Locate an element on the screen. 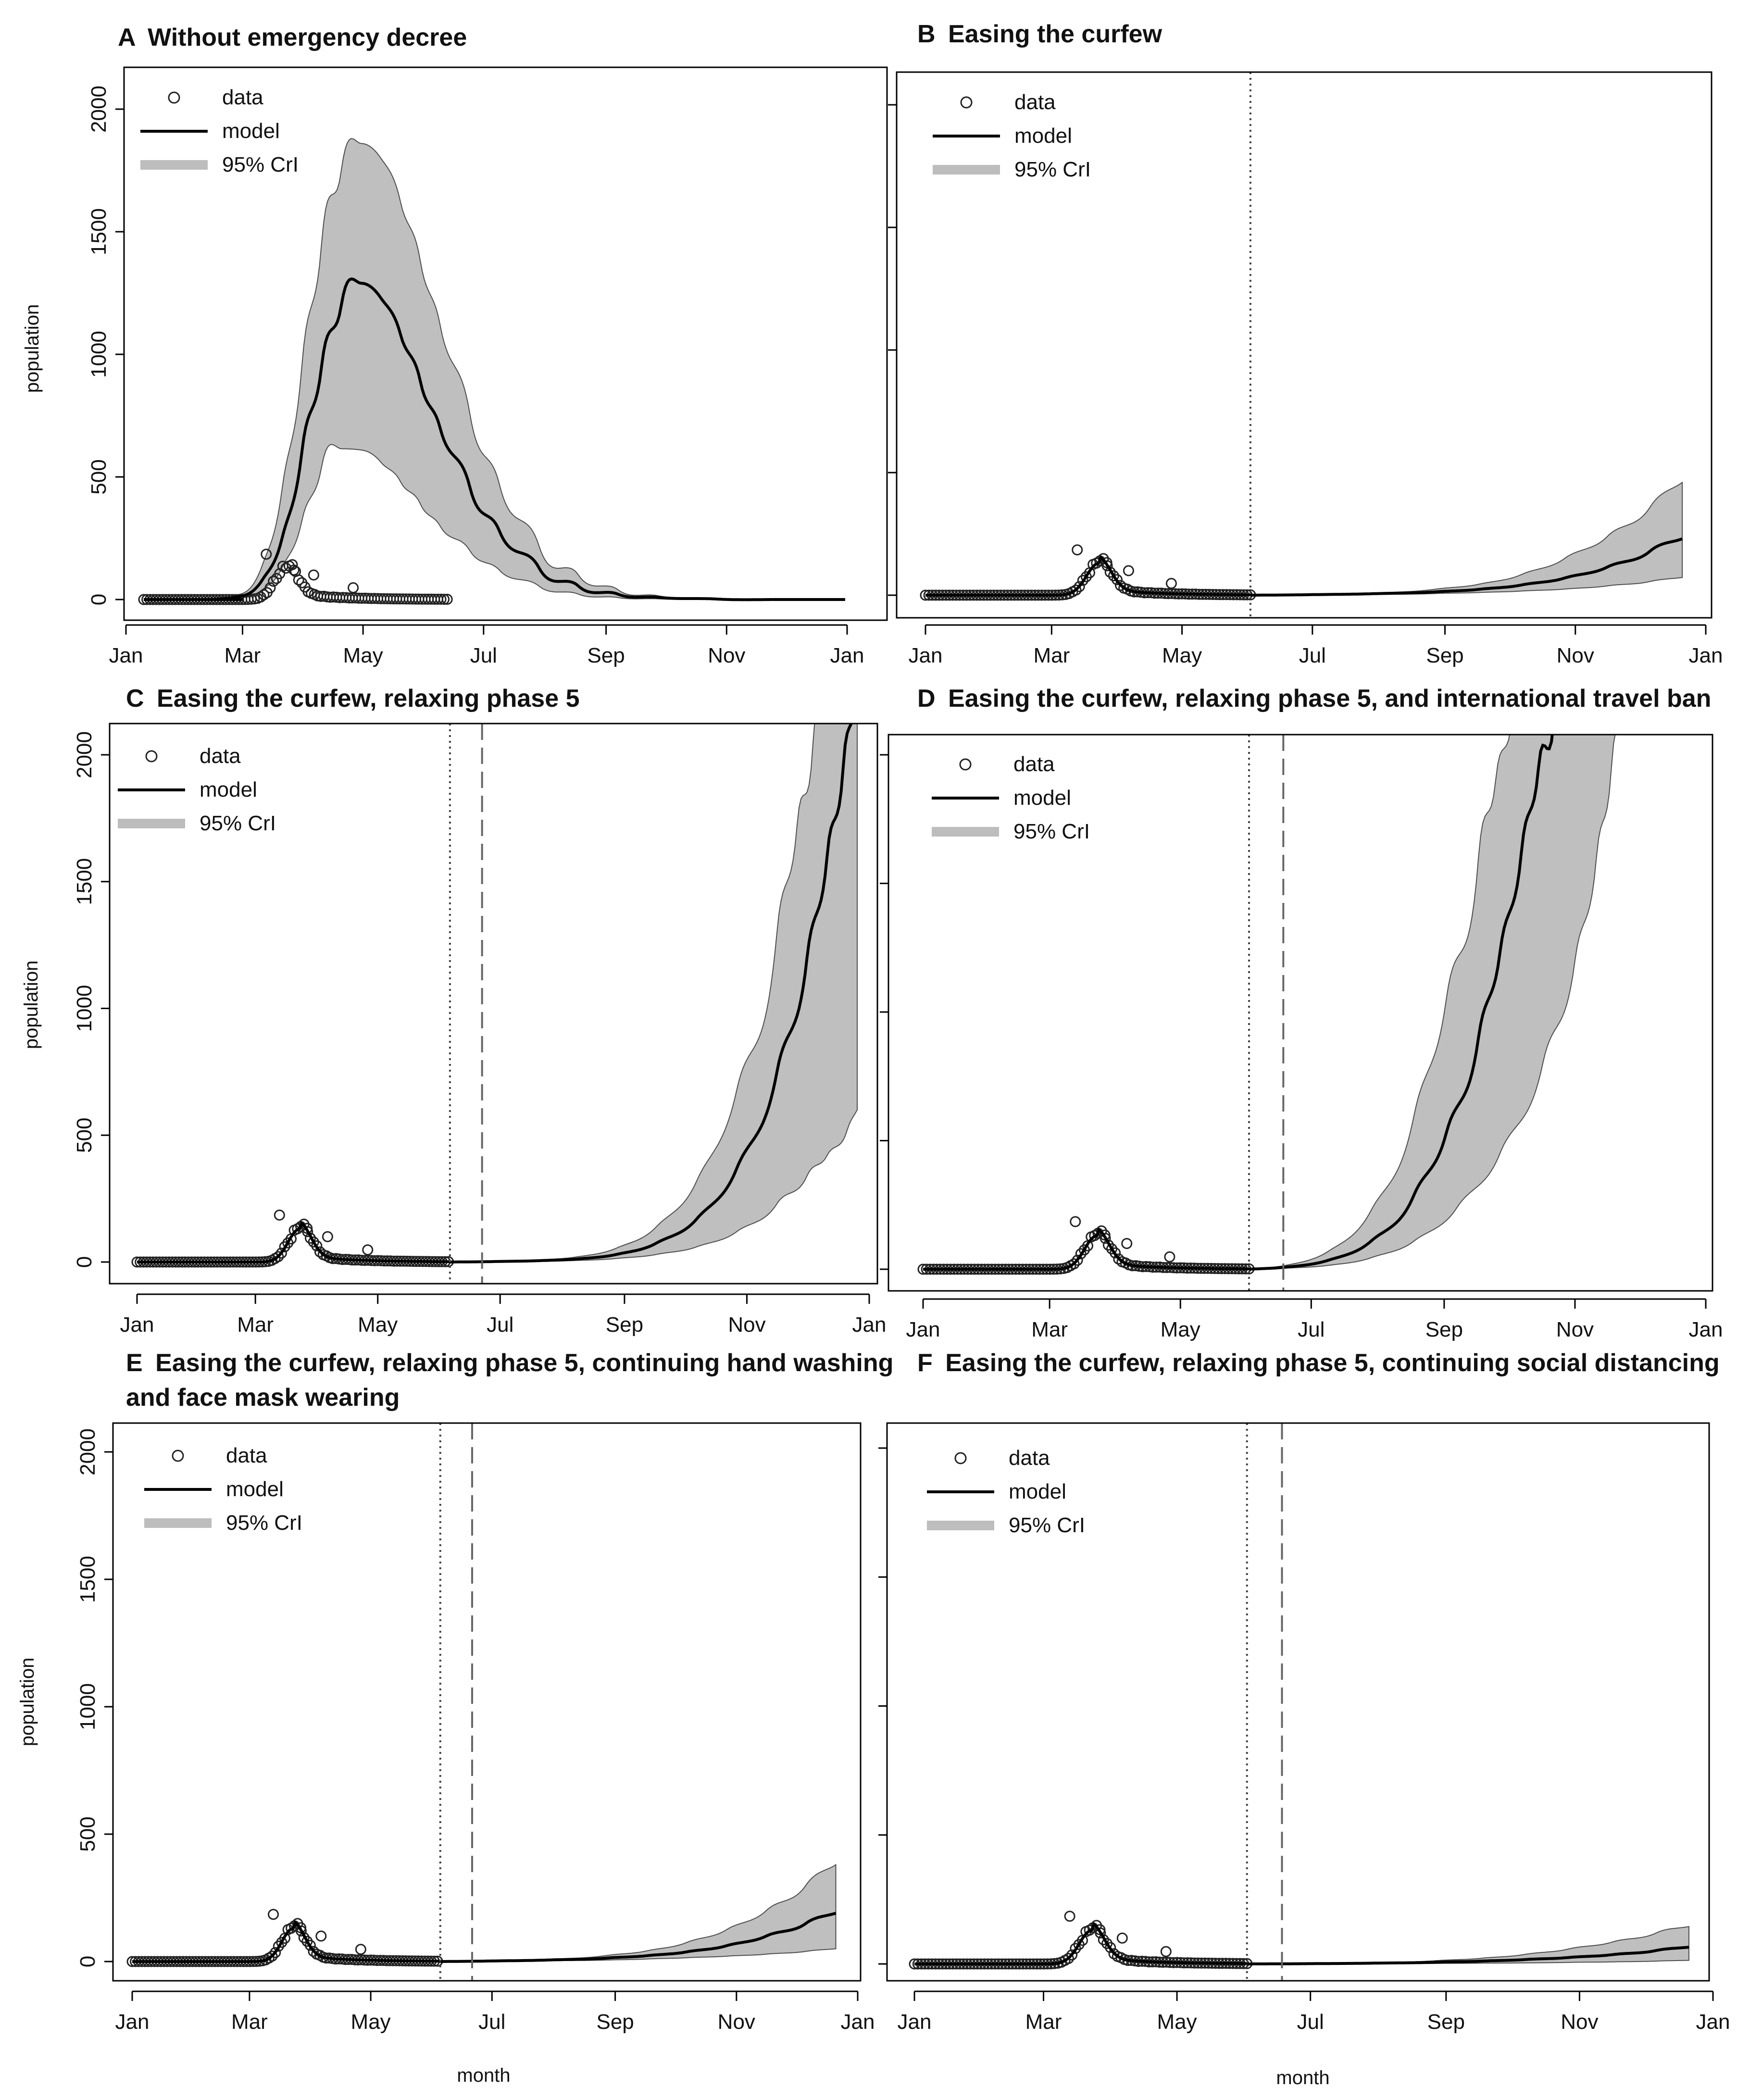 The height and width of the screenshot is (2100, 1750). panel-b-model-line is located at coordinates (1467, 567).